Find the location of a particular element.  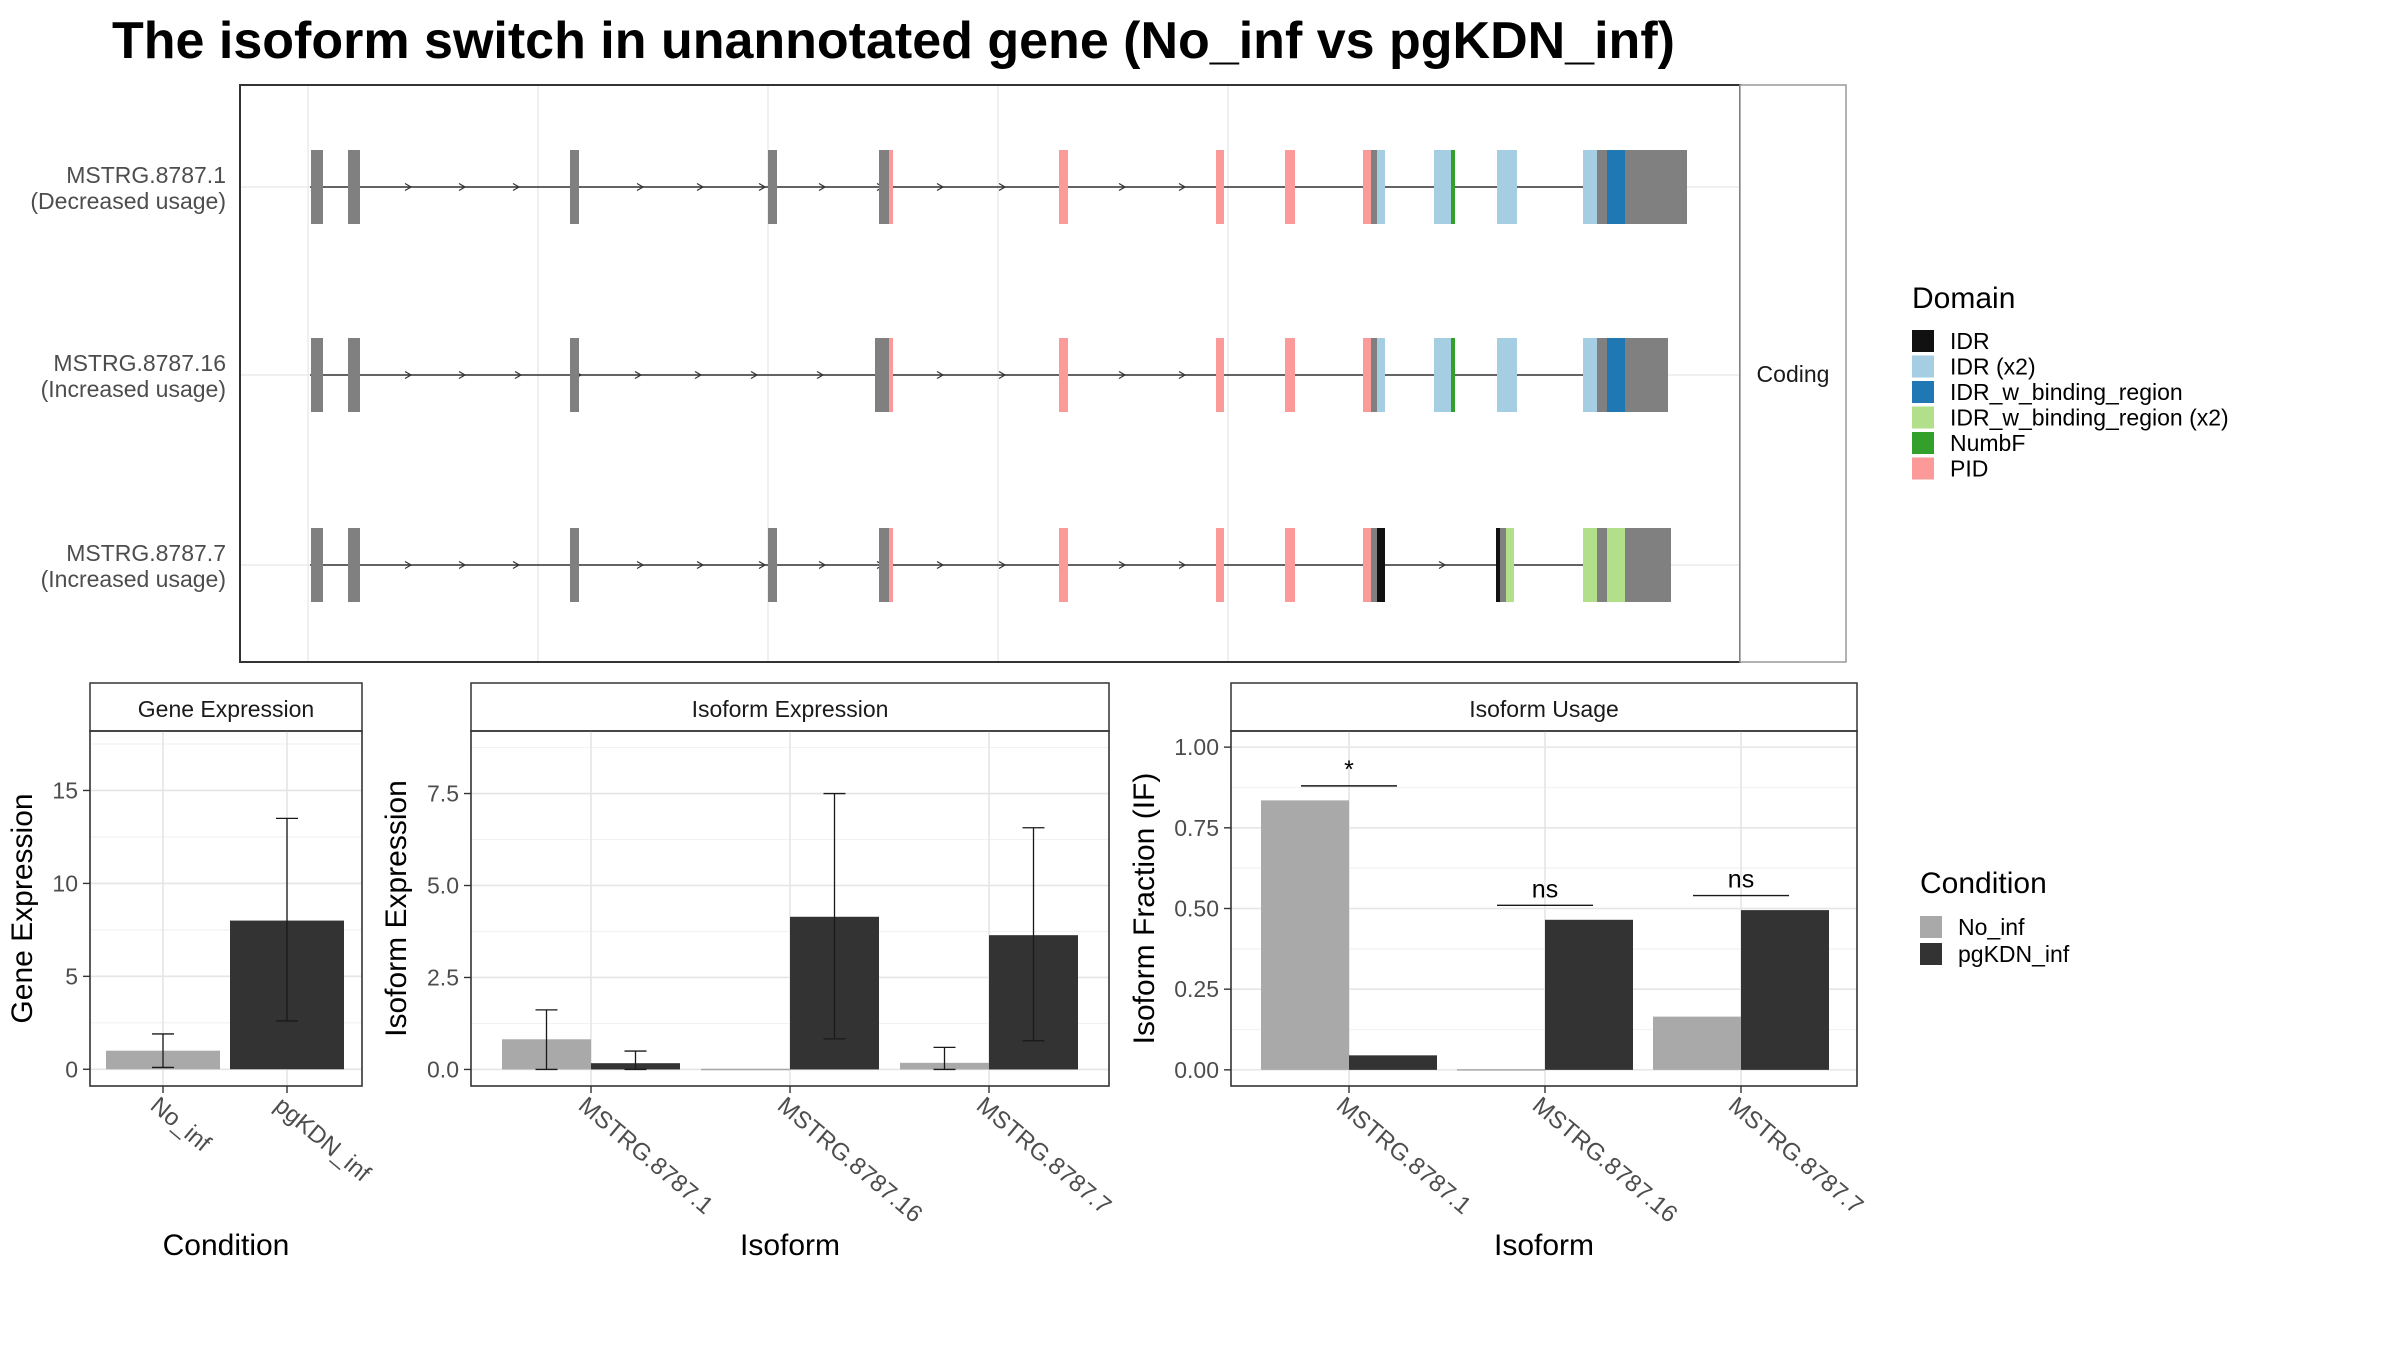

y-tick-label: 0.75 is located at coordinates (1196, 828).